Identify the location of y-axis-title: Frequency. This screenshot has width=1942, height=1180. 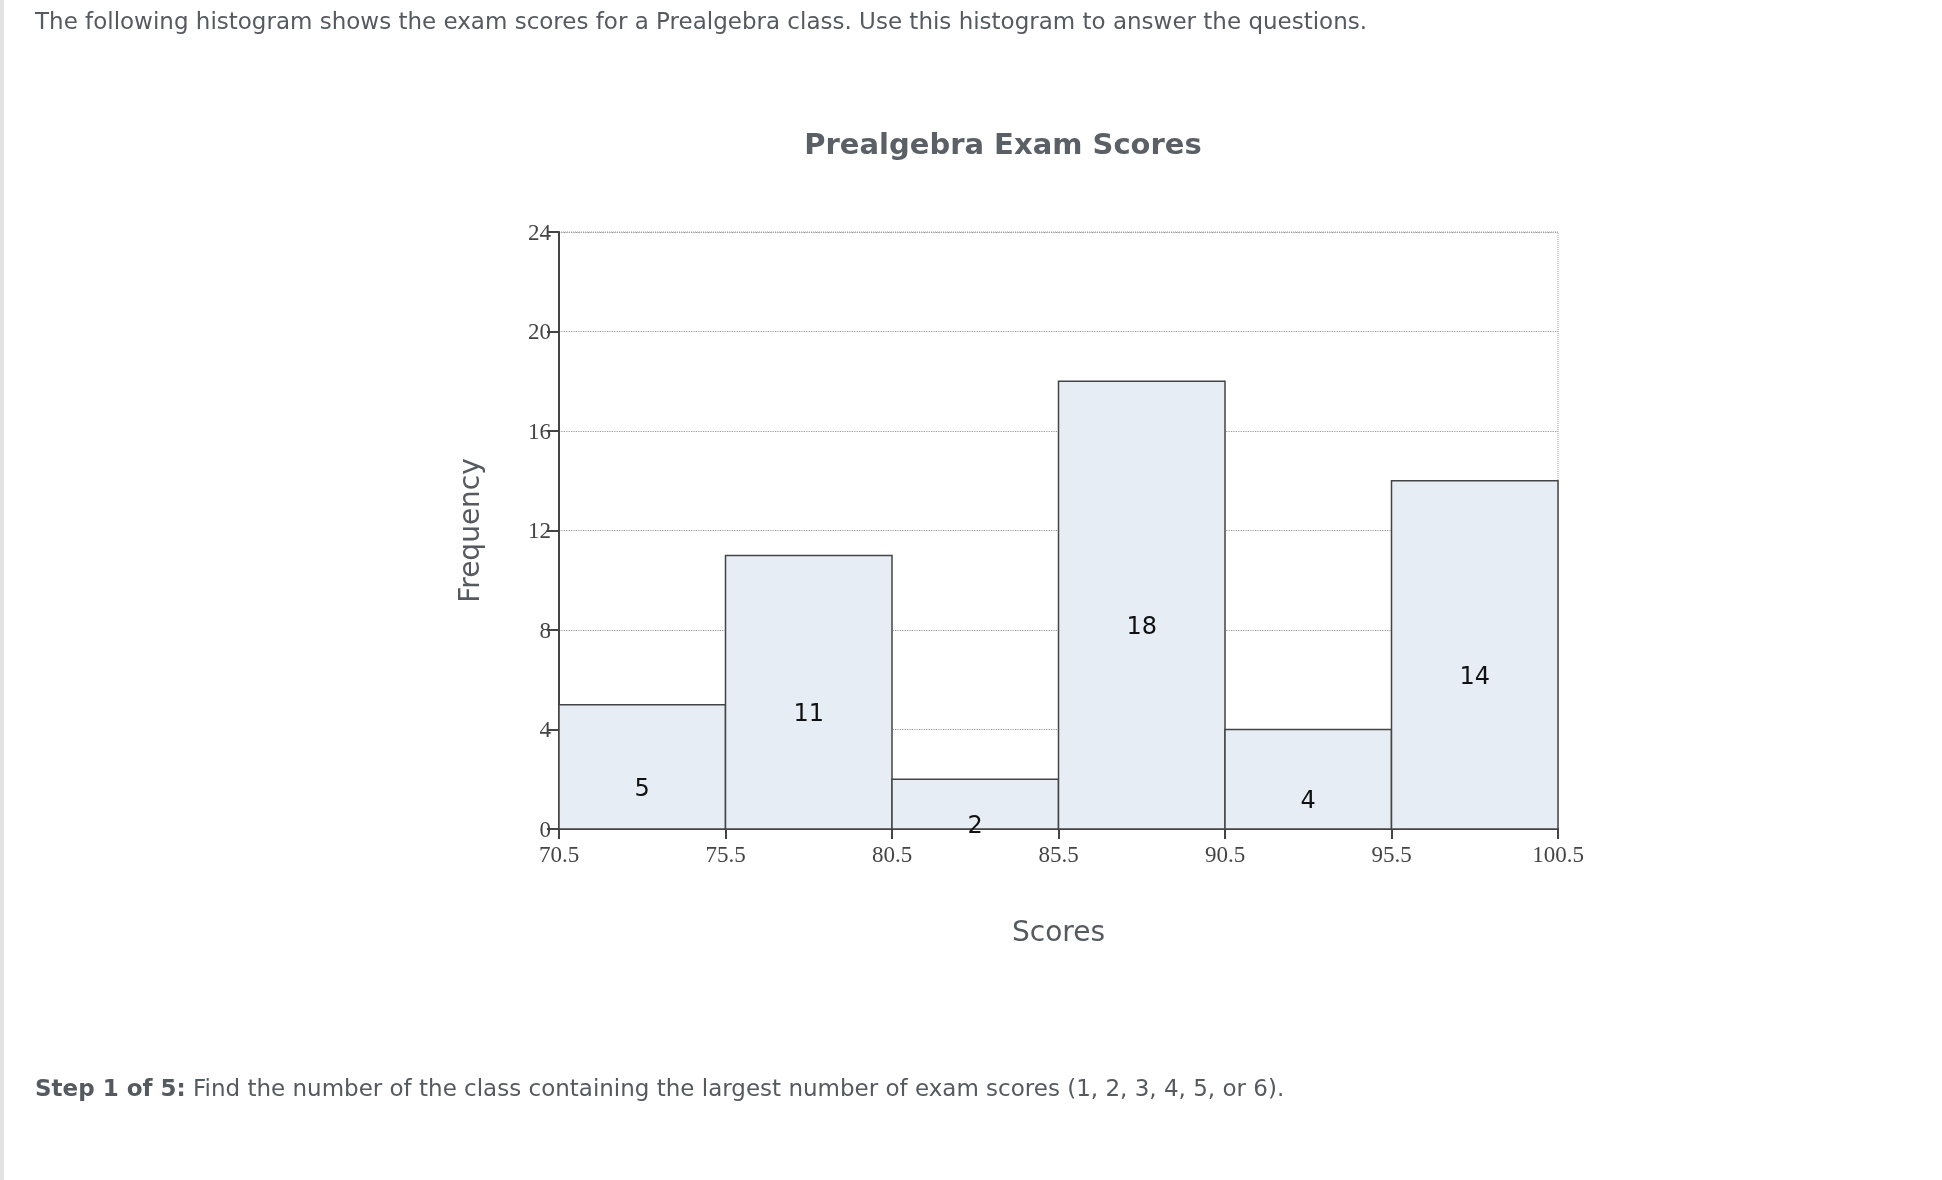
(469, 530).